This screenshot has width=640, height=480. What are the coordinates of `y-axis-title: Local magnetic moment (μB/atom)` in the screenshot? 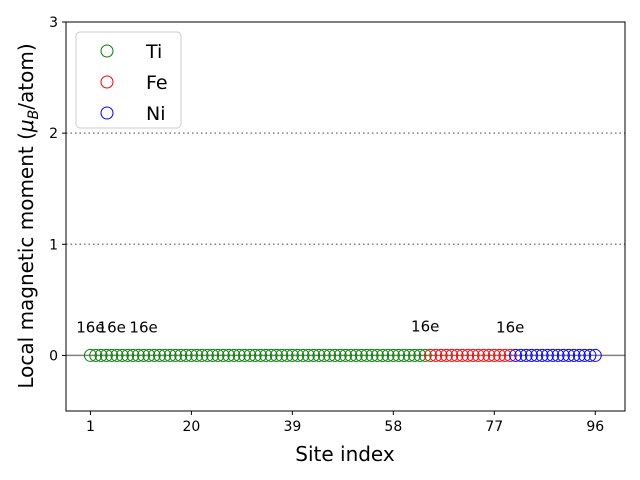 It's located at (28, 215).